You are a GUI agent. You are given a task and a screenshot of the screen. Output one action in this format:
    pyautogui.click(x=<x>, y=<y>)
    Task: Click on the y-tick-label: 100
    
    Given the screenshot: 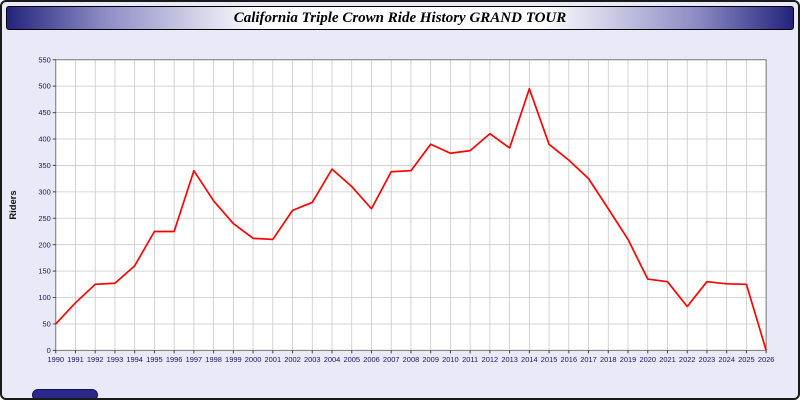 What is the action you would take?
    pyautogui.click(x=44, y=297)
    